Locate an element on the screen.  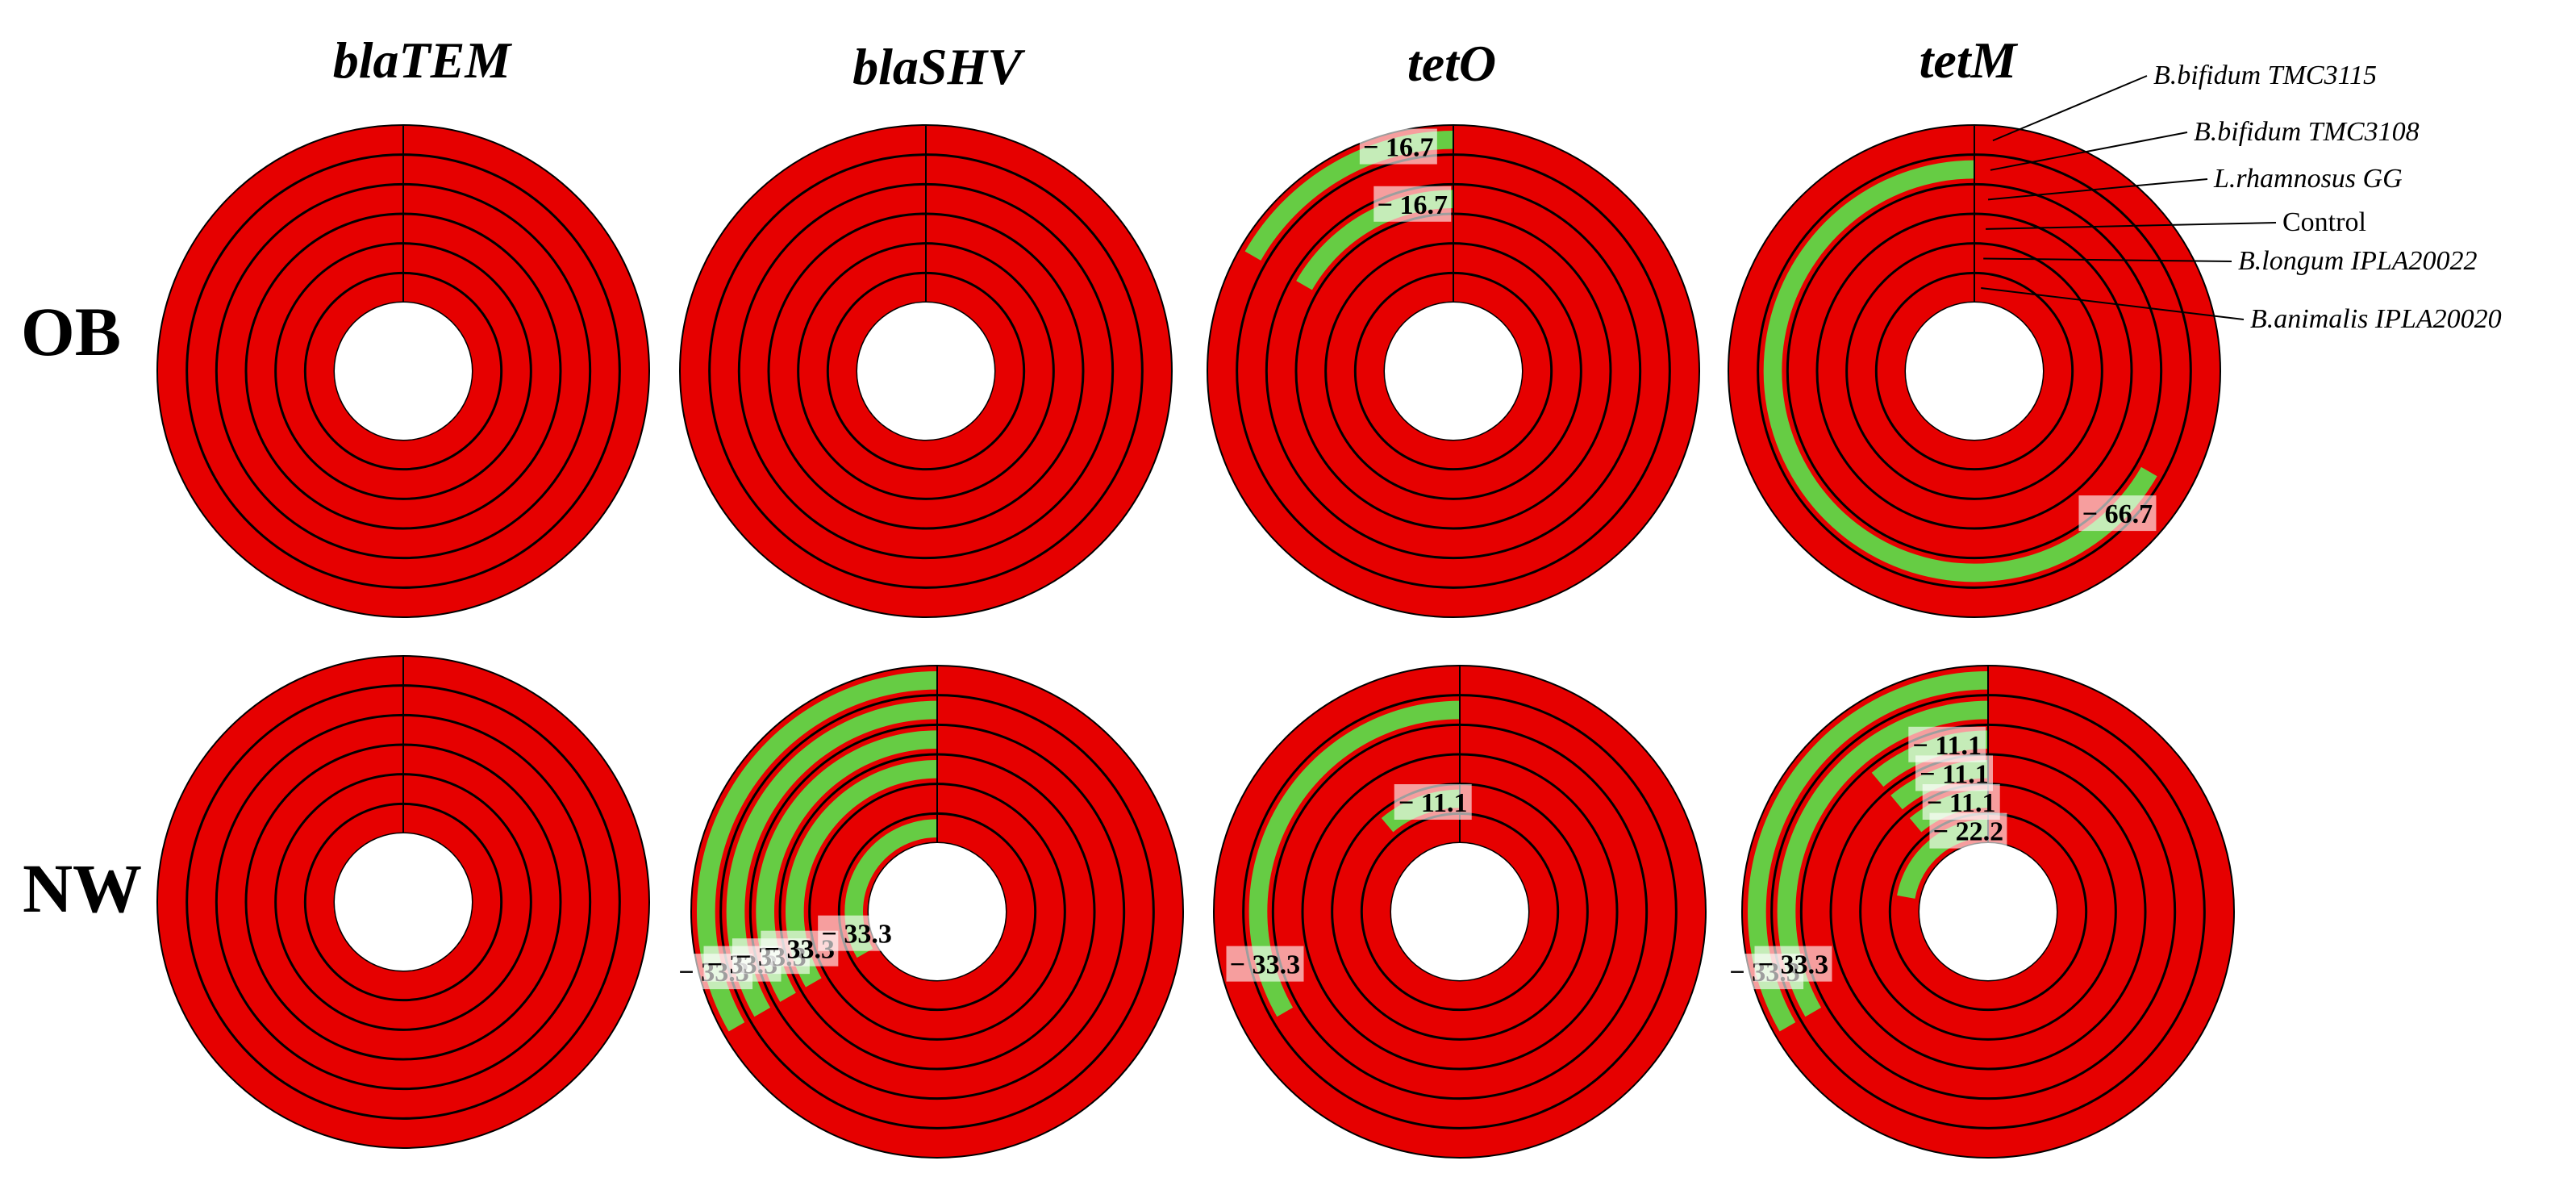
column-titles: blaTEM blaSHV tetO tetM is located at coordinates (1176, 63).